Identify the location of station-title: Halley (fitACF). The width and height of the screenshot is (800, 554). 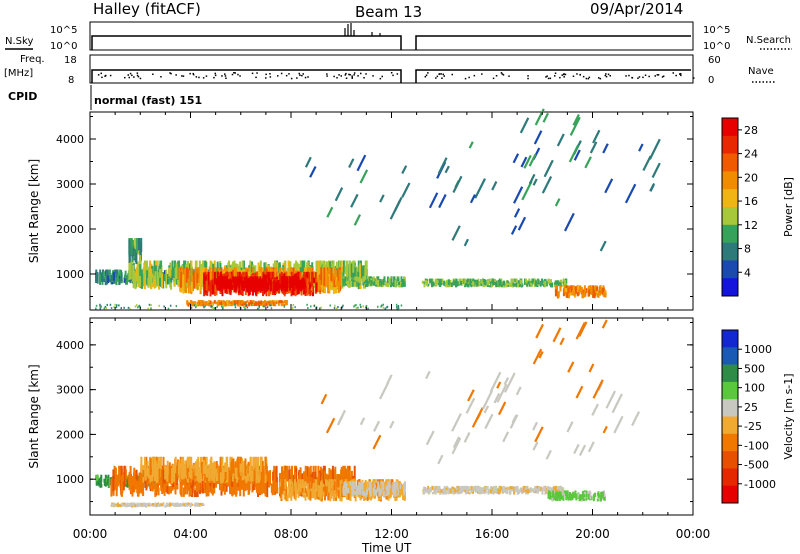
(147, 9).